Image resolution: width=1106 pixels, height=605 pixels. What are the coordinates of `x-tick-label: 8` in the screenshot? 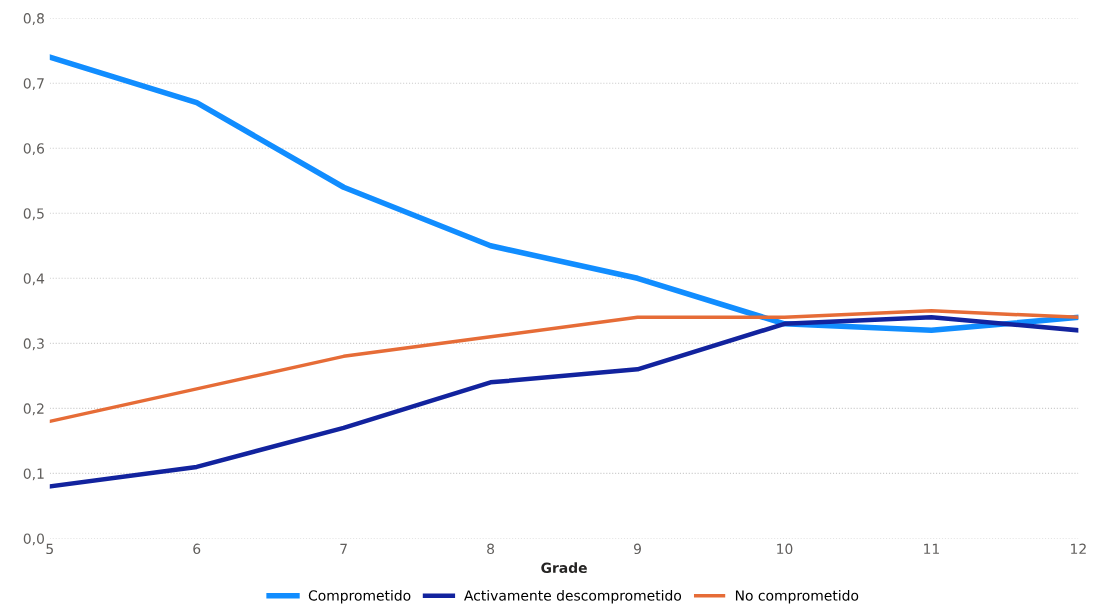 It's located at (491, 549).